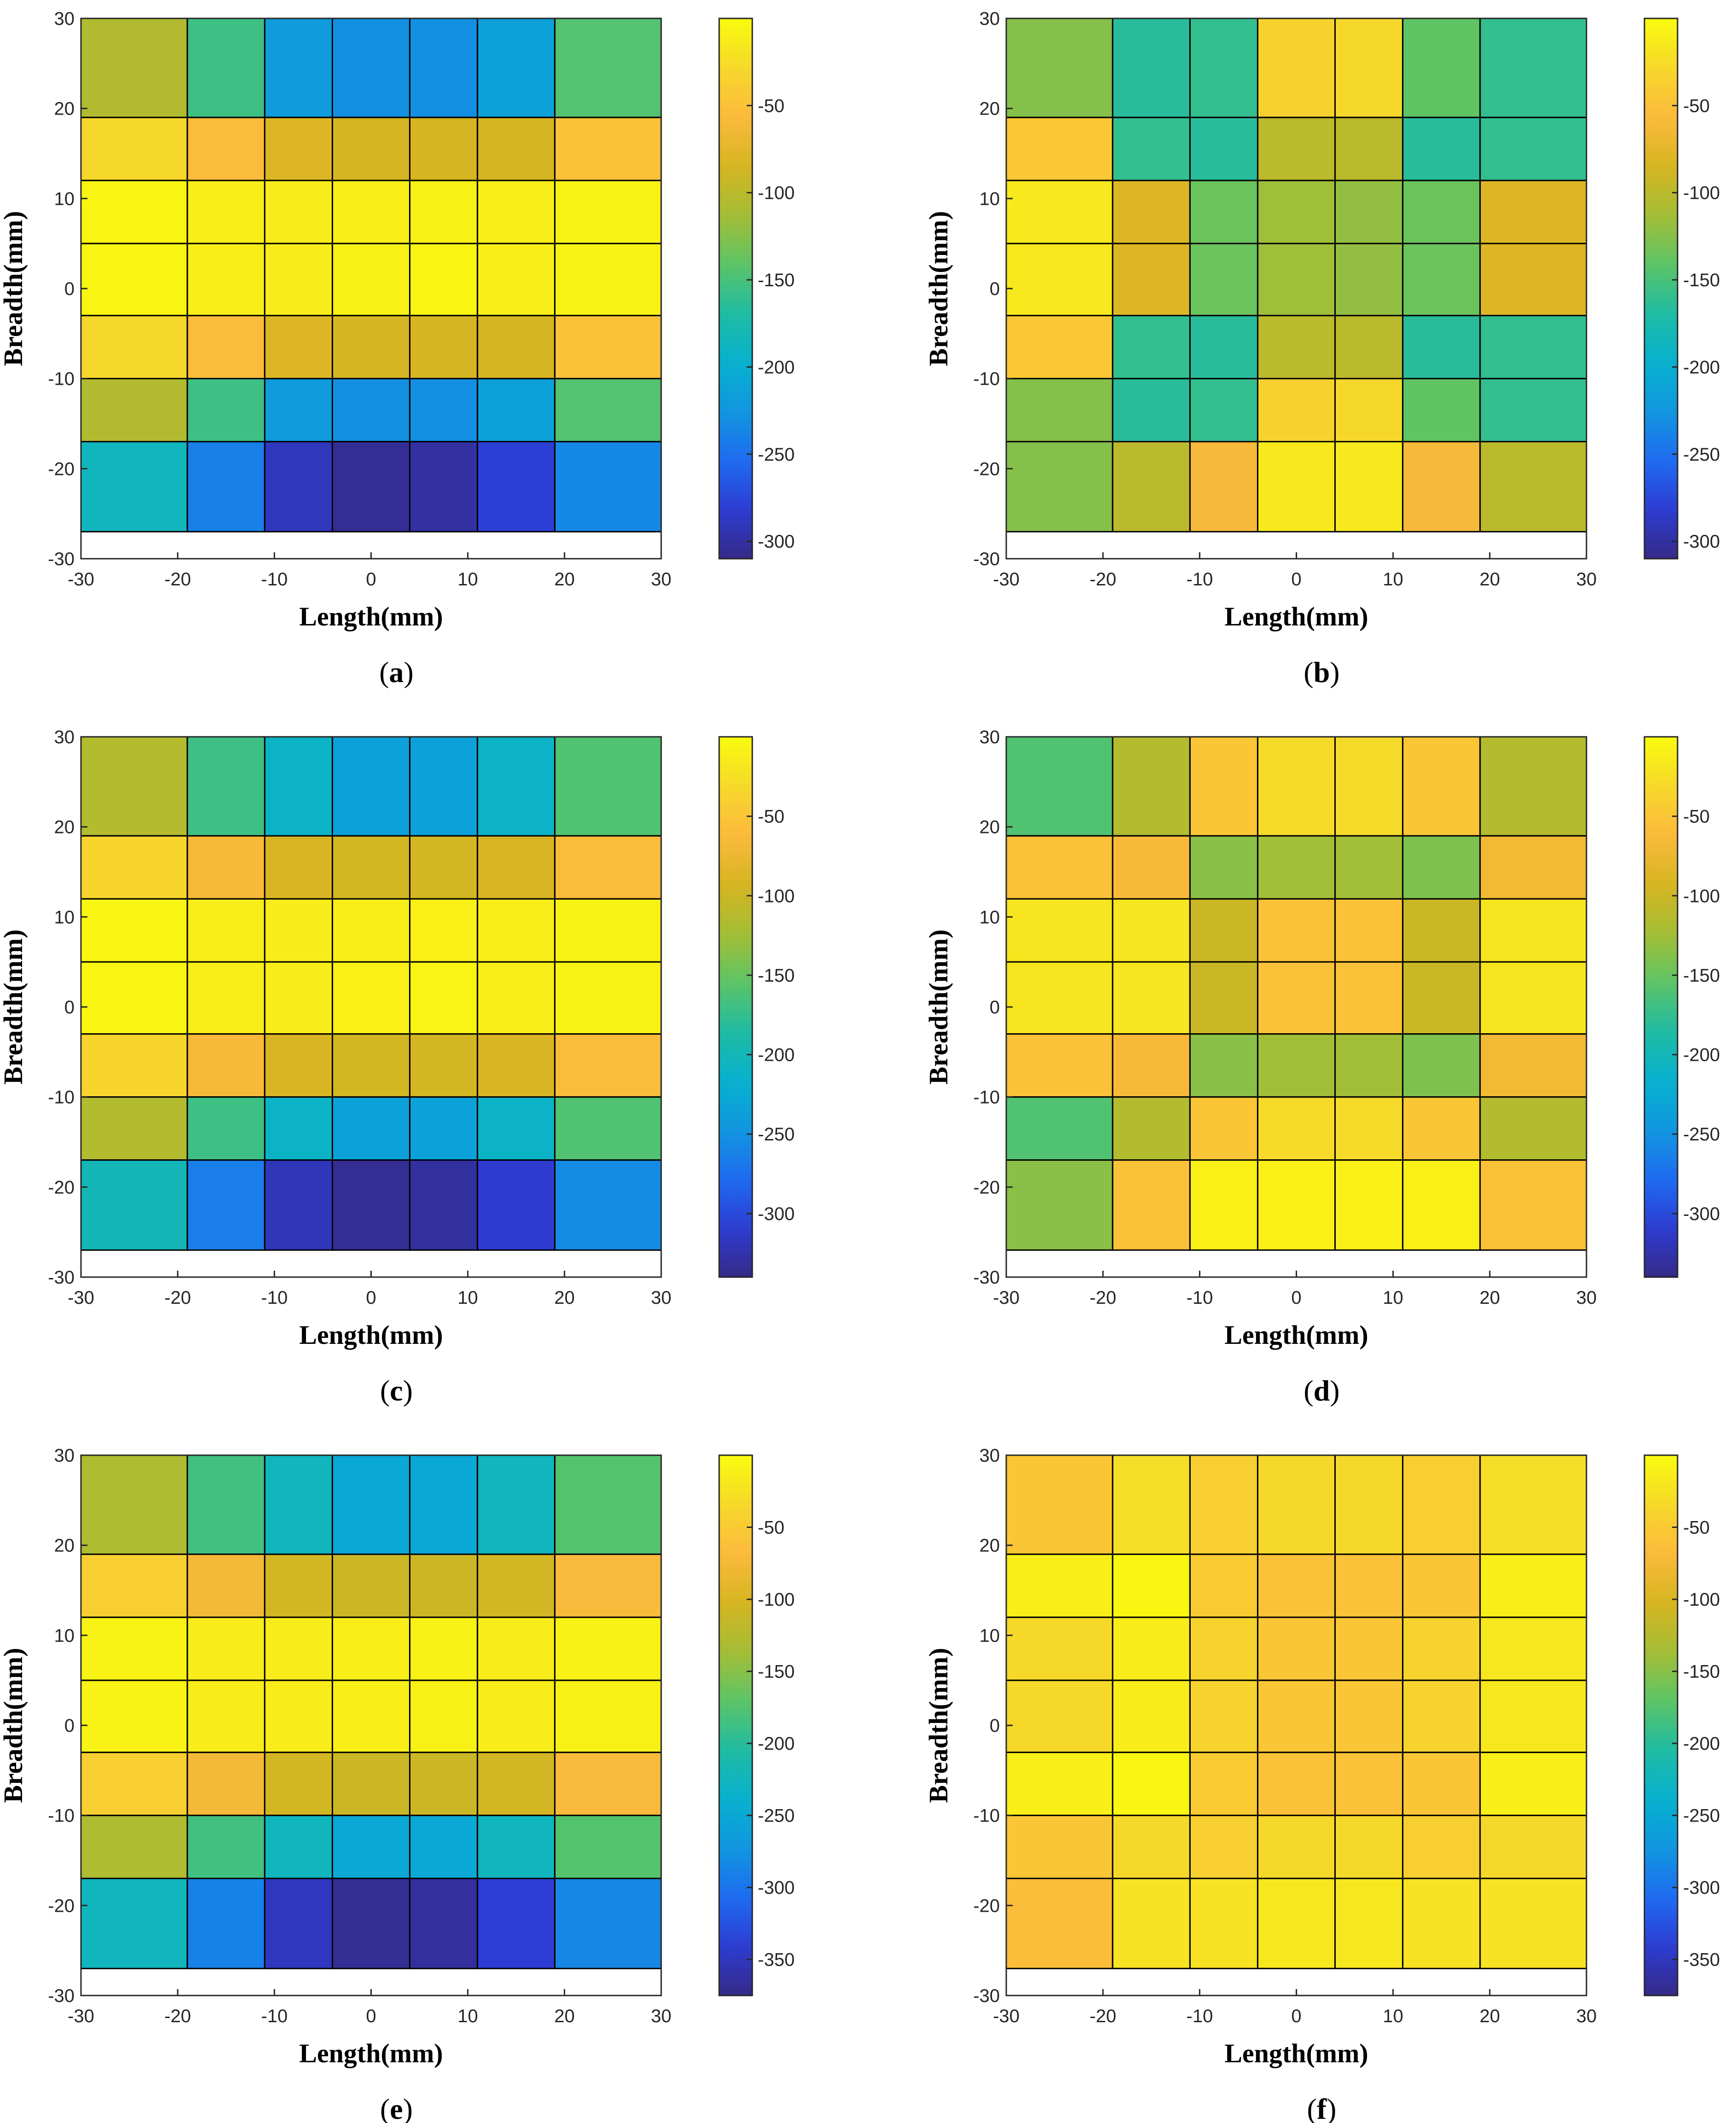 The width and height of the screenshot is (1736, 2123). I want to click on x-tick-label: 10, so click(468, 580).